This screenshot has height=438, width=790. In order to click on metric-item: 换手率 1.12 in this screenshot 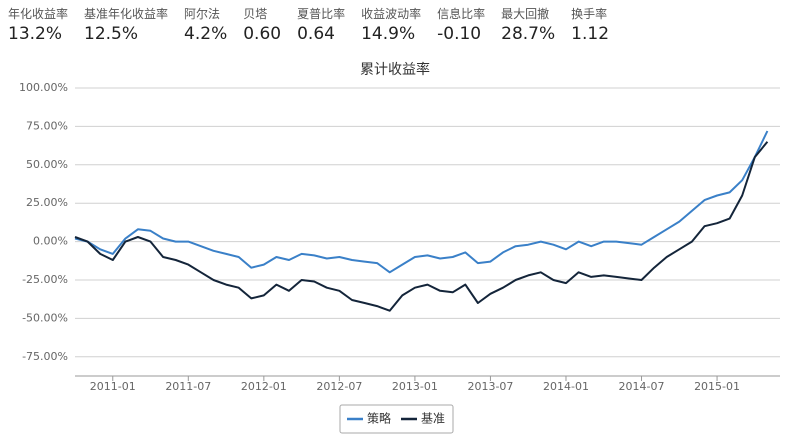, I will do `click(590, 26)`.